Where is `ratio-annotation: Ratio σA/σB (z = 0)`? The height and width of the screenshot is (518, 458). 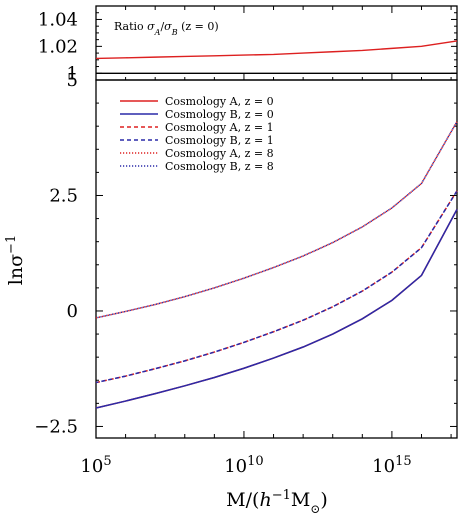 ratio-annotation: Ratio σA/σB (z = 0) is located at coordinates (166, 28).